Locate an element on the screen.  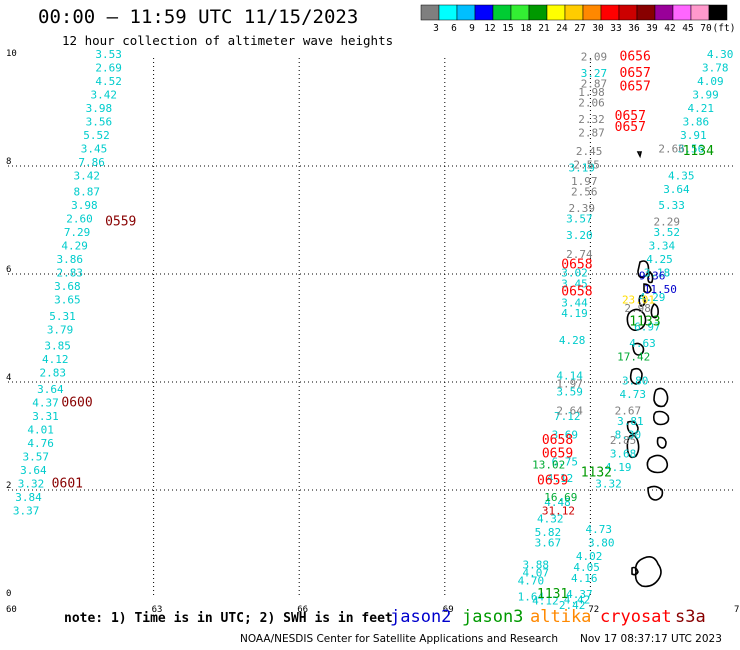
map-title: 00:00 – 11:59 UTC 11/15/2023 is located at coordinates (198, 17).